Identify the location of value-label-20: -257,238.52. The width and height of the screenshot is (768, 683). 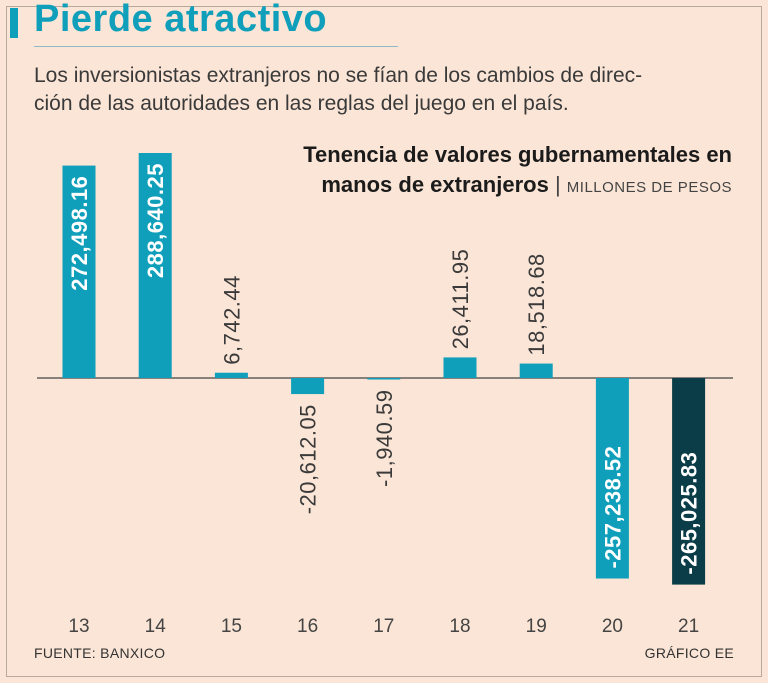
(612, 507).